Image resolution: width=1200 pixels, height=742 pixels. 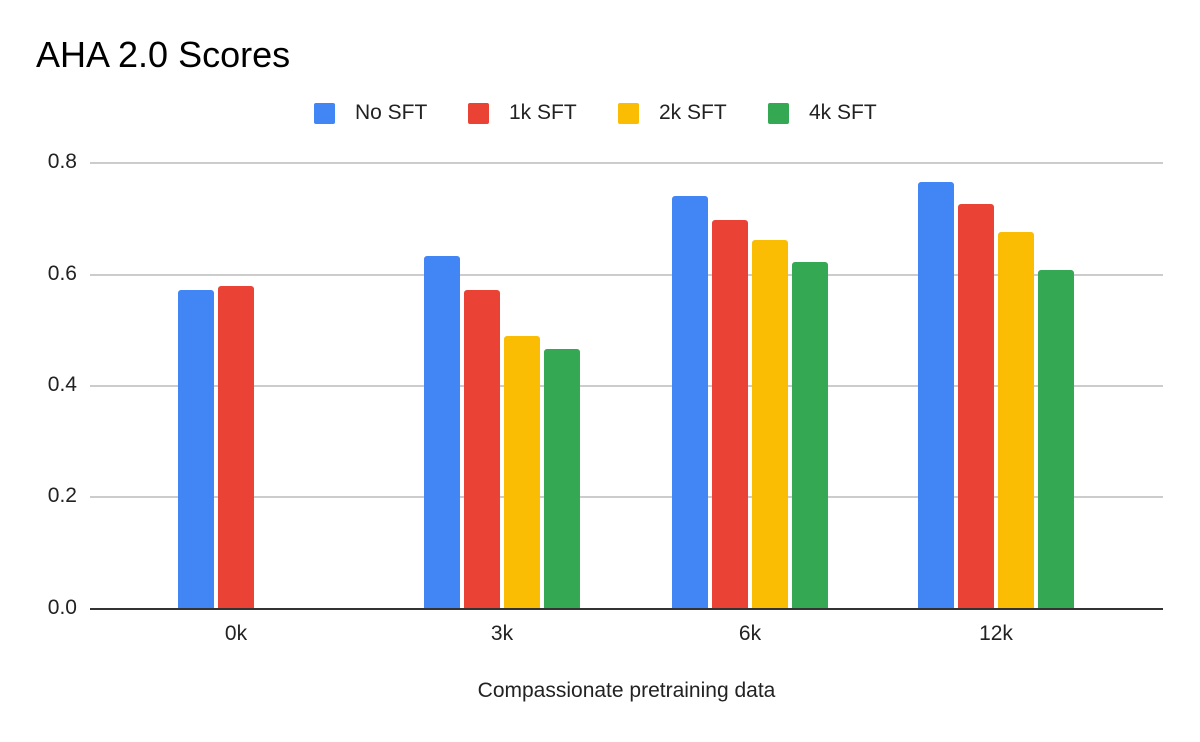 What do you see at coordinates (502, 633) in the screenshot?
I see `x-tick-label: 3k` at bounding box center [502, 633].